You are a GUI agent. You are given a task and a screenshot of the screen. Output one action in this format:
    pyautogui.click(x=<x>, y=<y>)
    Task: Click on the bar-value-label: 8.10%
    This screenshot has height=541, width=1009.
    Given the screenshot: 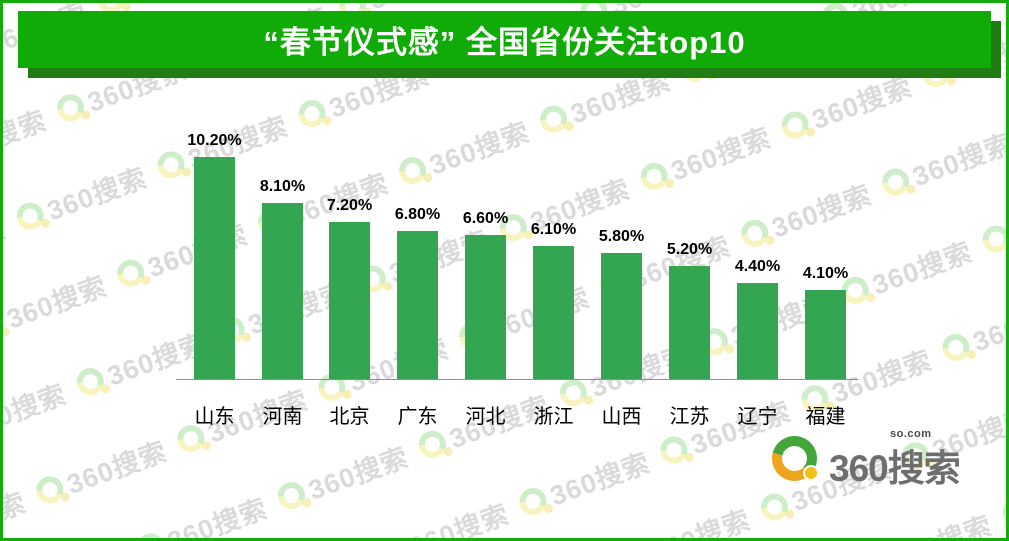 What is the action you would take?
    pyautogui.click(x=282, y=186)
    